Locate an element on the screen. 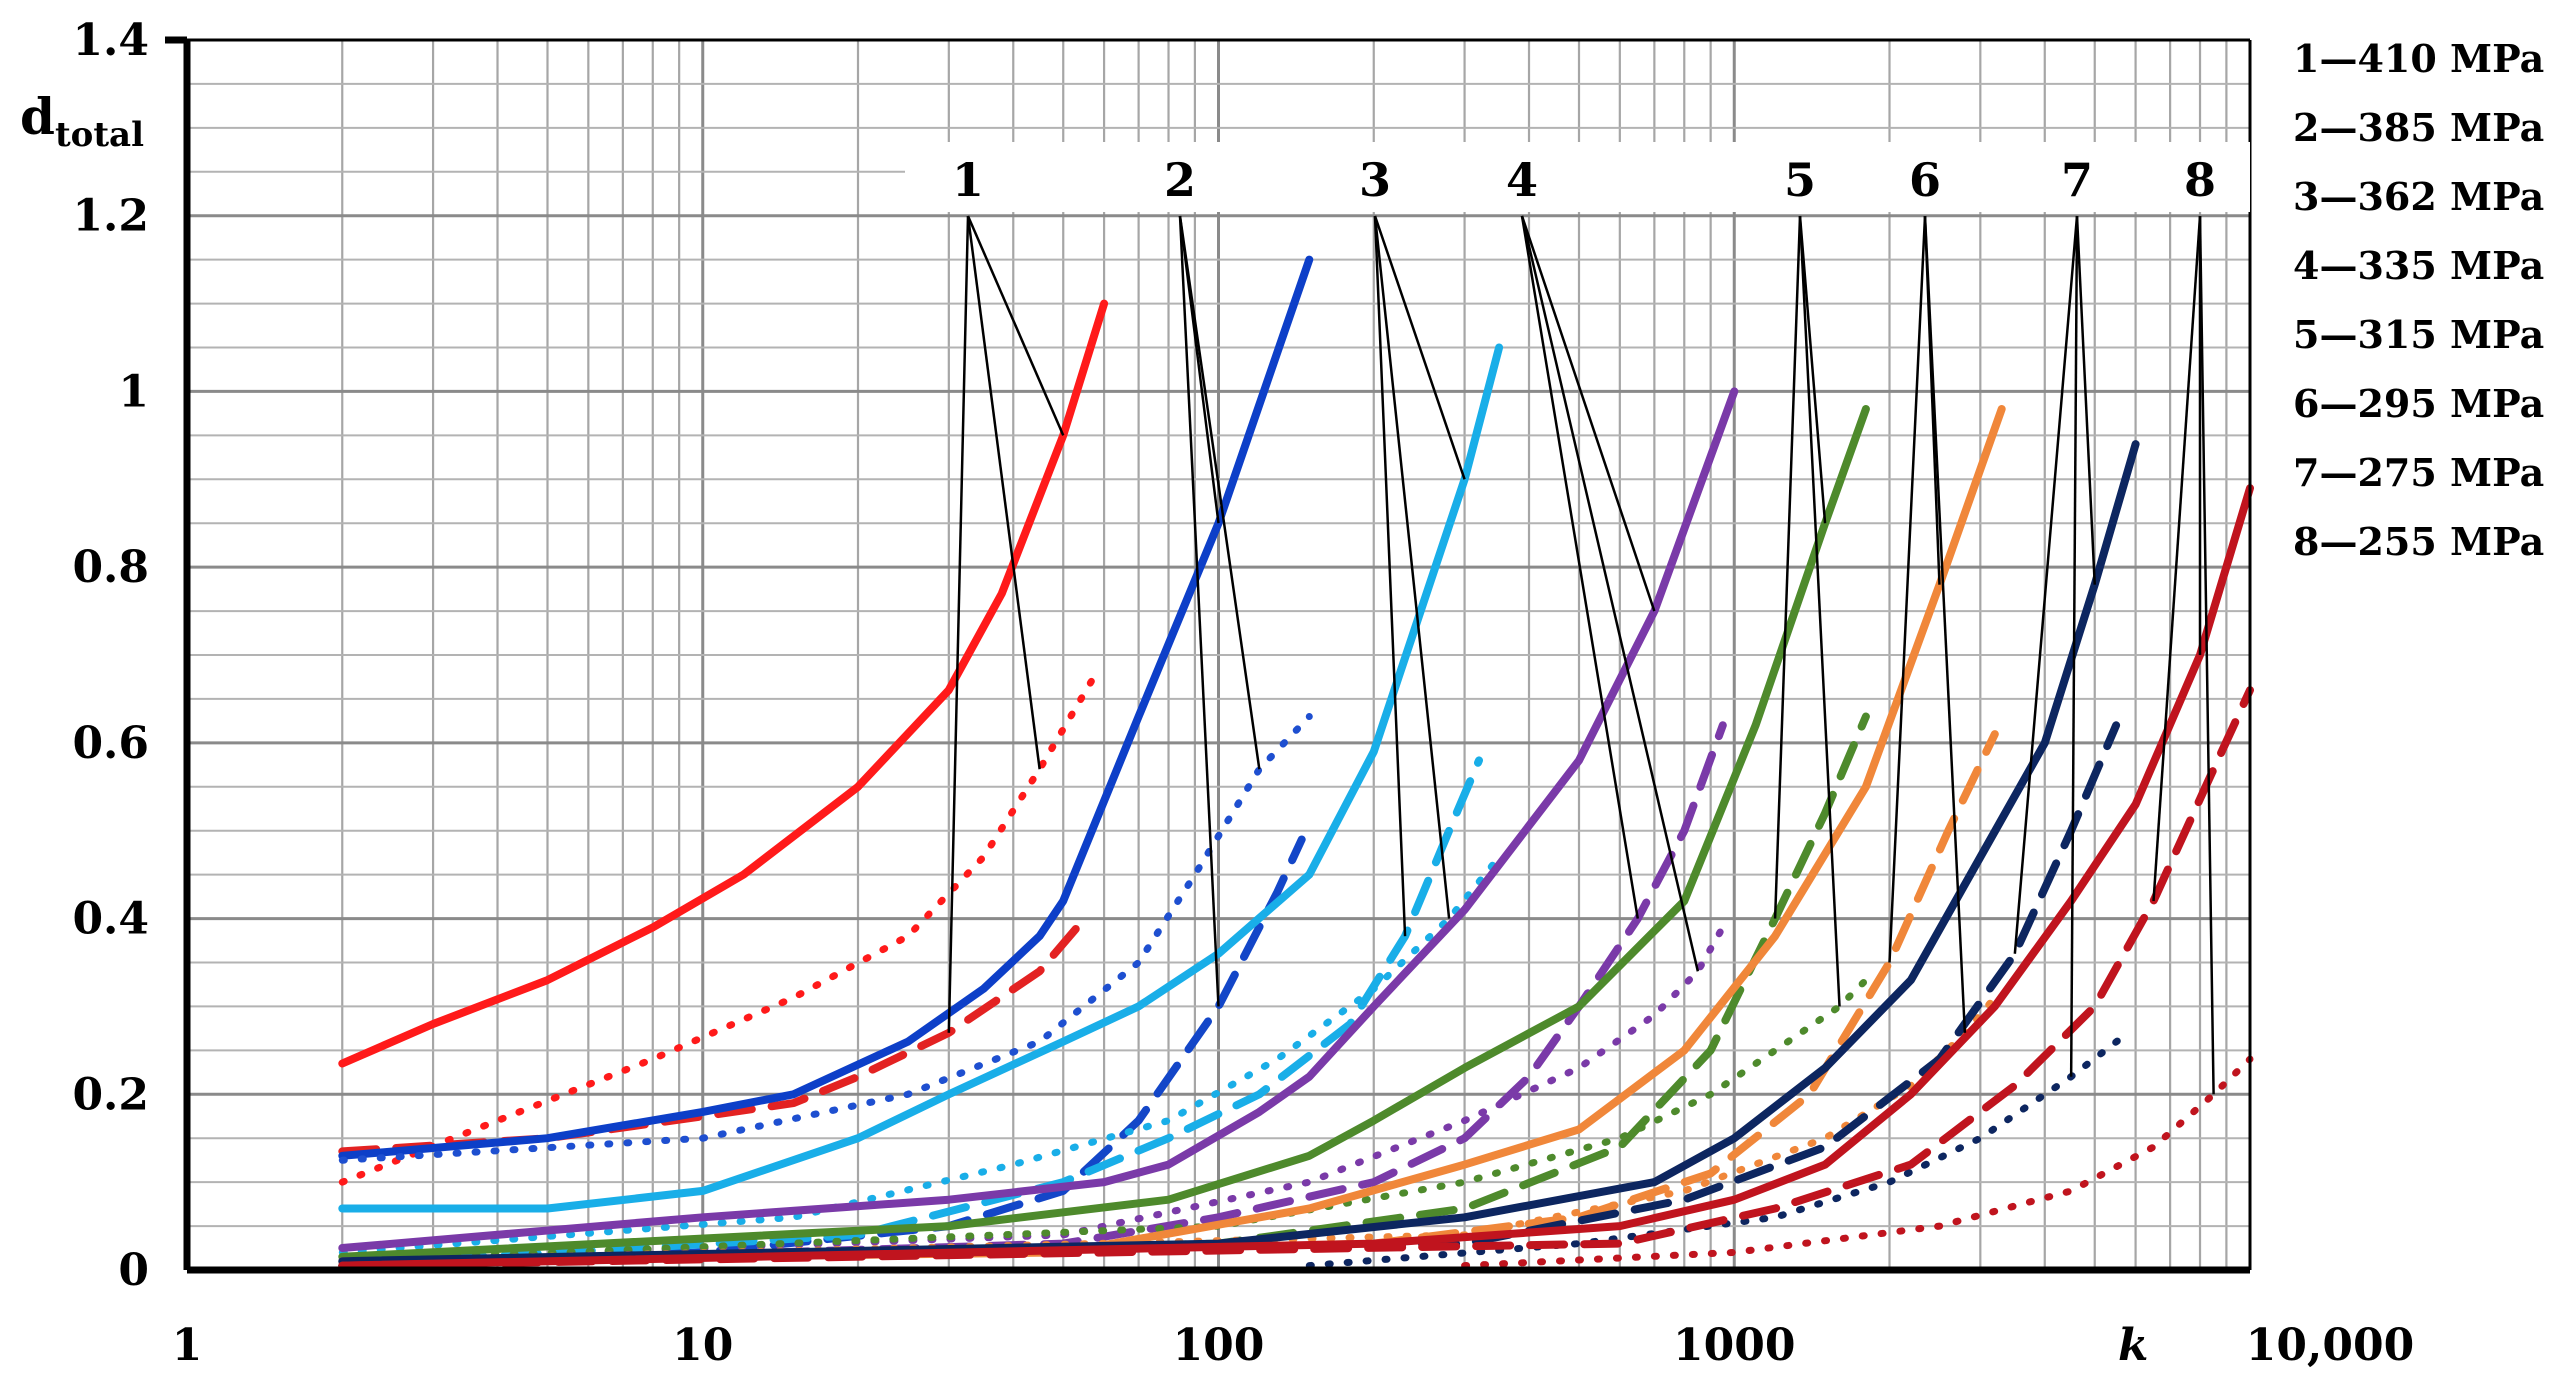  curve-5-leader-solid is located at coordinates (1812, 369).